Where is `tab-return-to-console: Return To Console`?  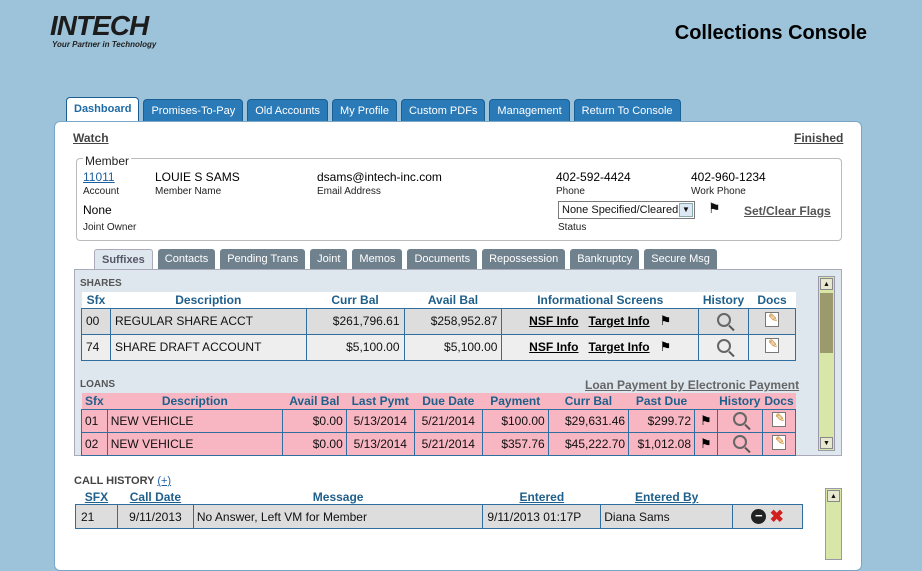
tab-return-to-console: Return To Console is located at coordinates (627, 110).